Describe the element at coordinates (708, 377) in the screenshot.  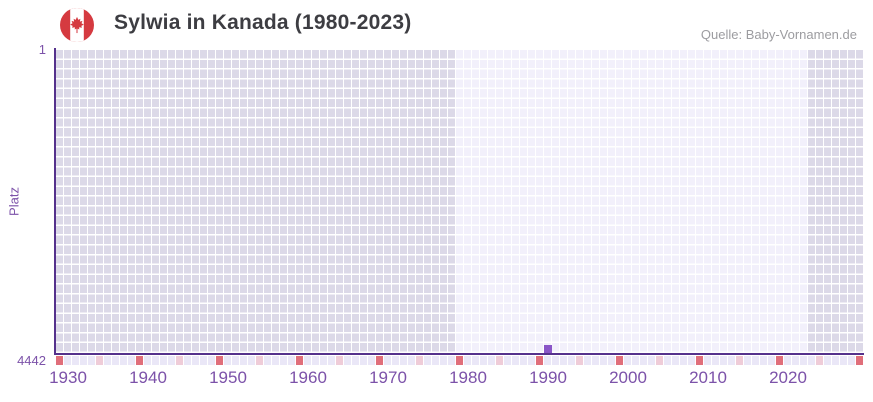
I see `x-axis-label-2010: 2010` at that location.